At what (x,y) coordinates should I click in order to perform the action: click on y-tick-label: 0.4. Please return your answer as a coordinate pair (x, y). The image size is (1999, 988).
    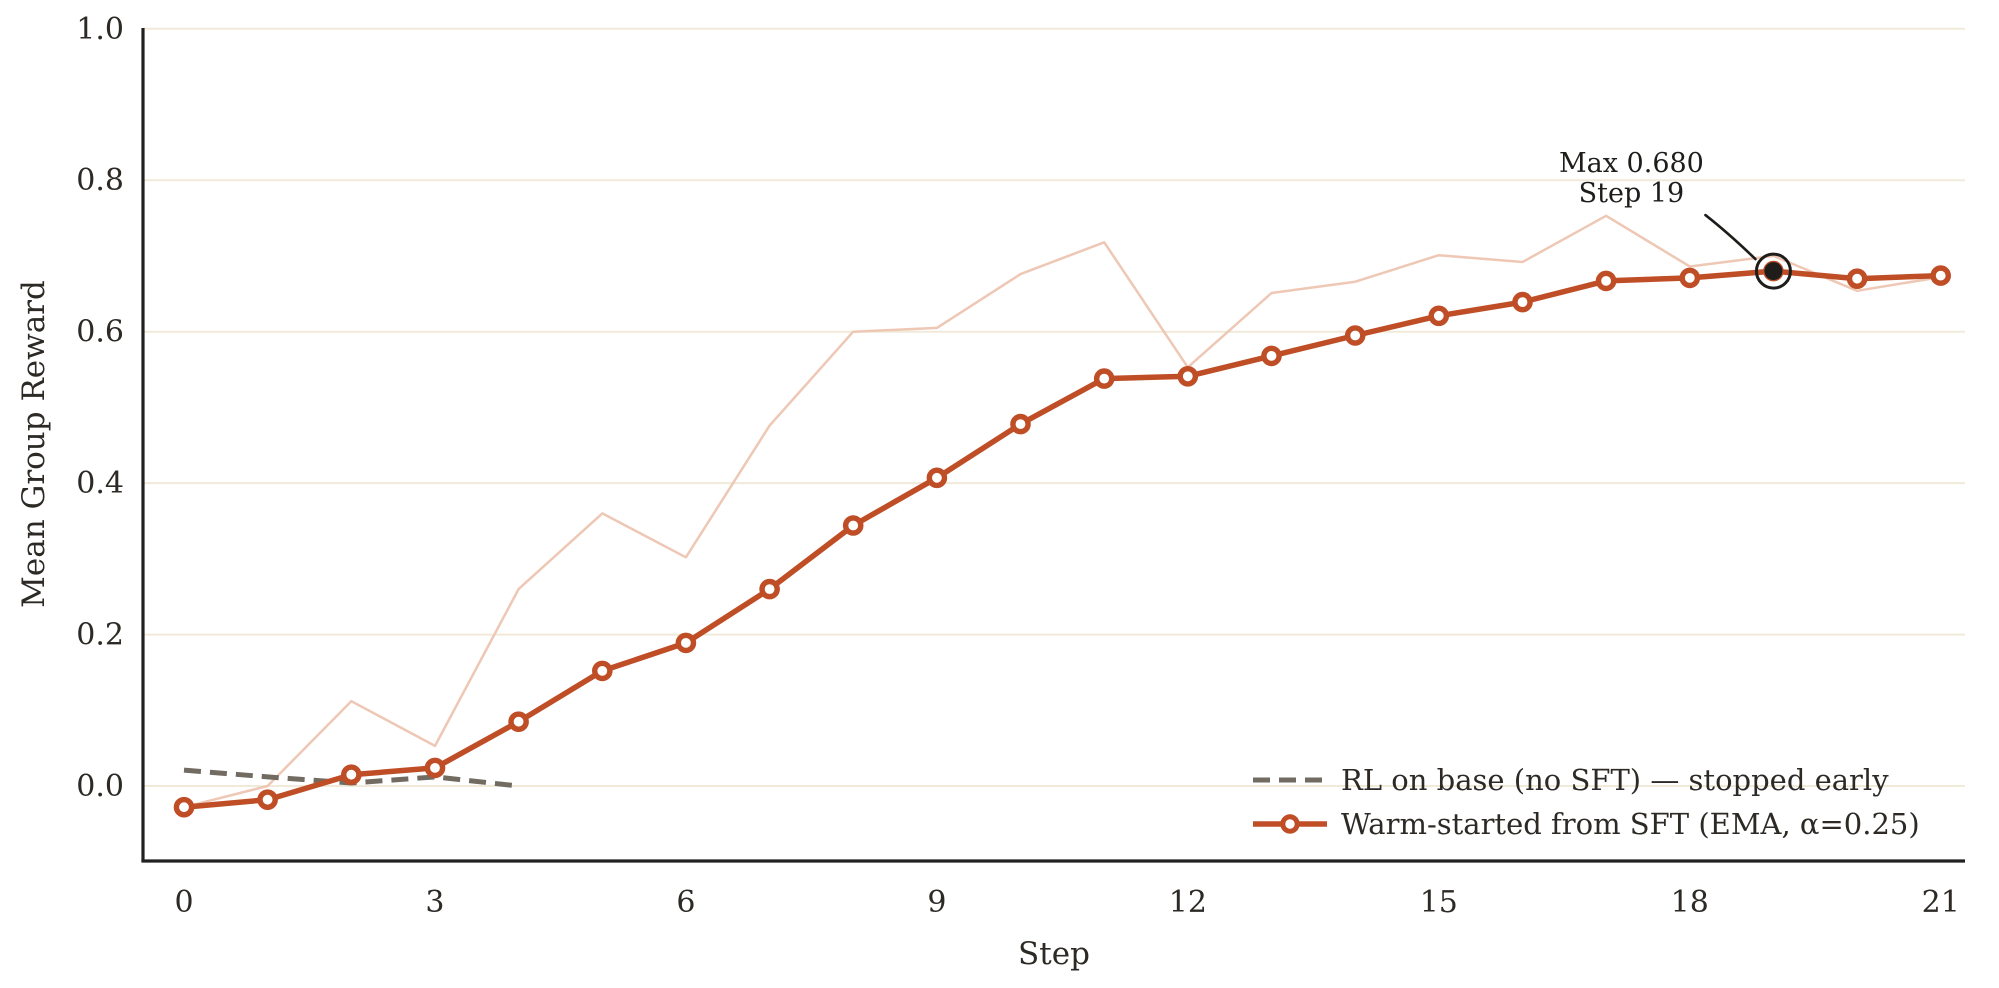
    Looking at the image, I should click on (100, 483).